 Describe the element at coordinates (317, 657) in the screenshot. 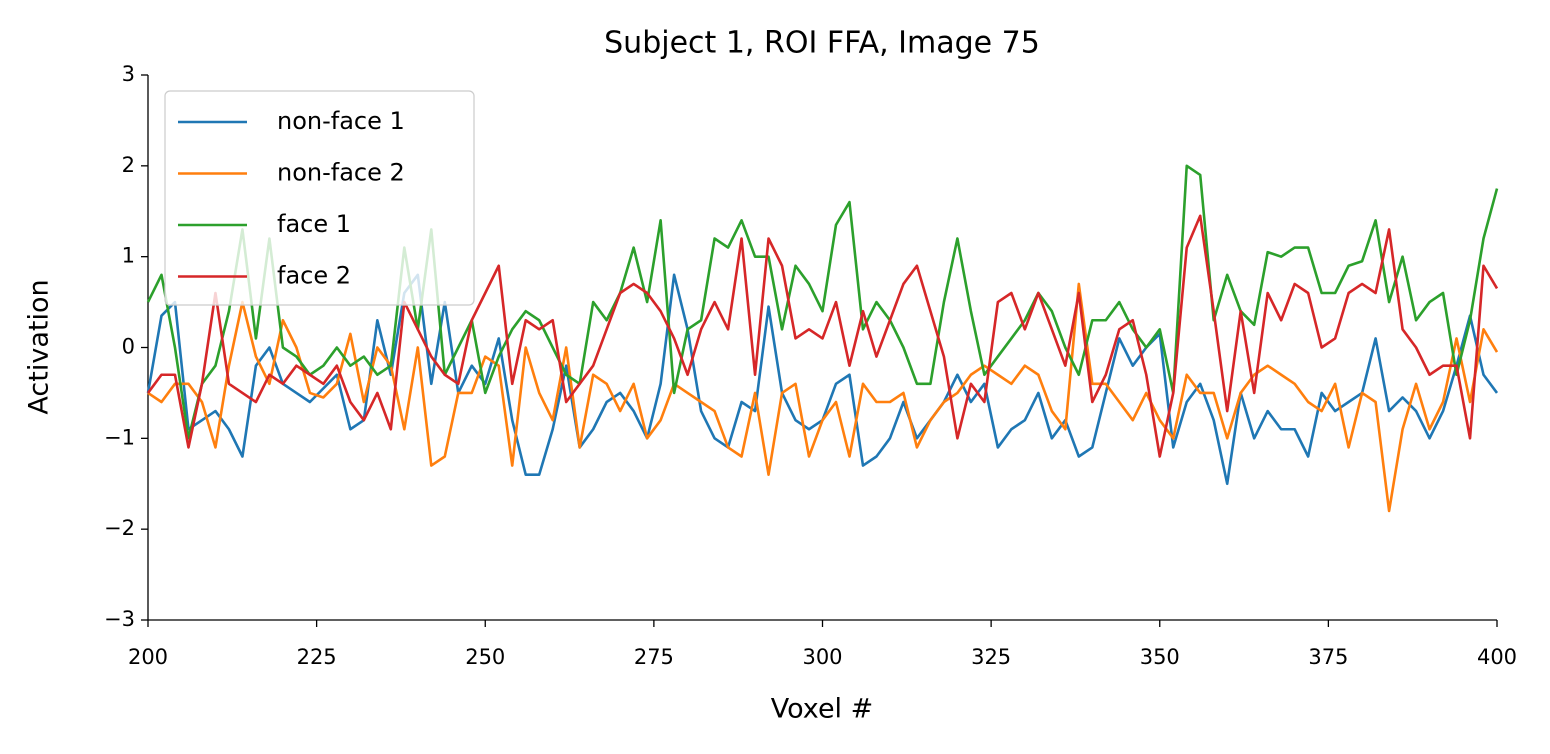

I see `x-tick-label: 225` at that location.